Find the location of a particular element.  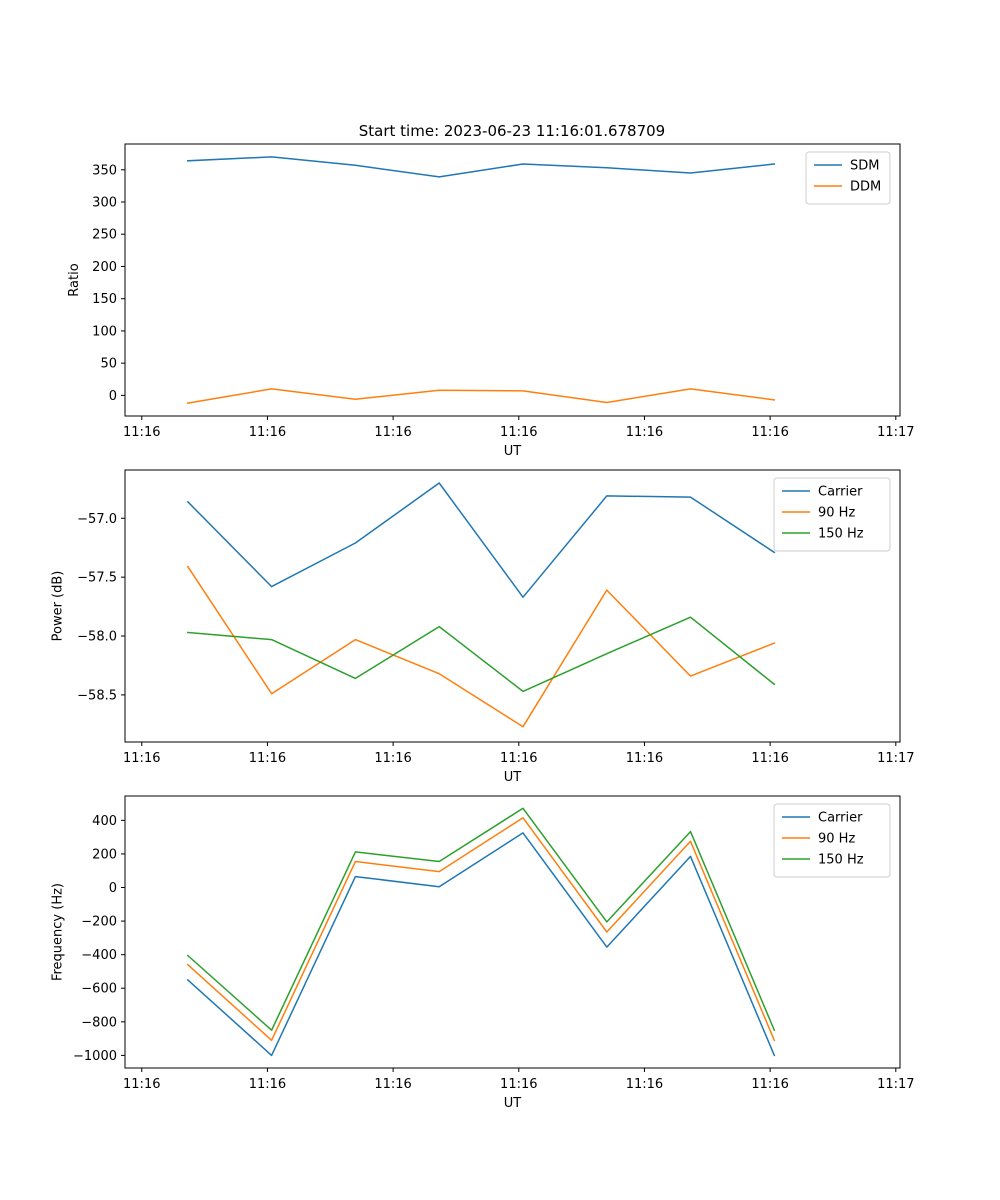

y-tick-label: 300 is located at coordinates (104, 203).